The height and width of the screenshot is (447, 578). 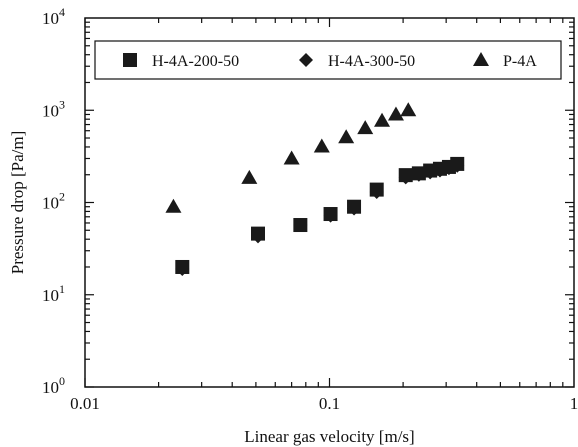 I want to click on y-tick-exponent: 3, so click(x=62, y=104).